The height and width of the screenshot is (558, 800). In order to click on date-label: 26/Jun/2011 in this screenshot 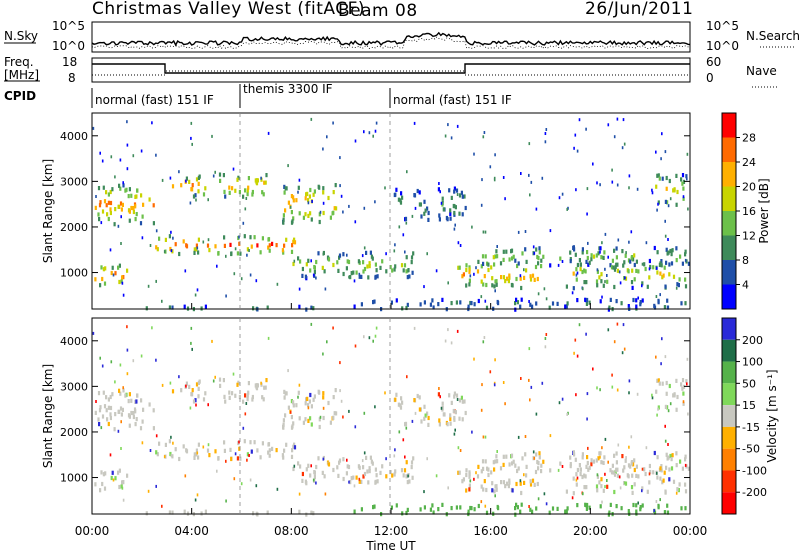, I will do `click(639, 9)`.